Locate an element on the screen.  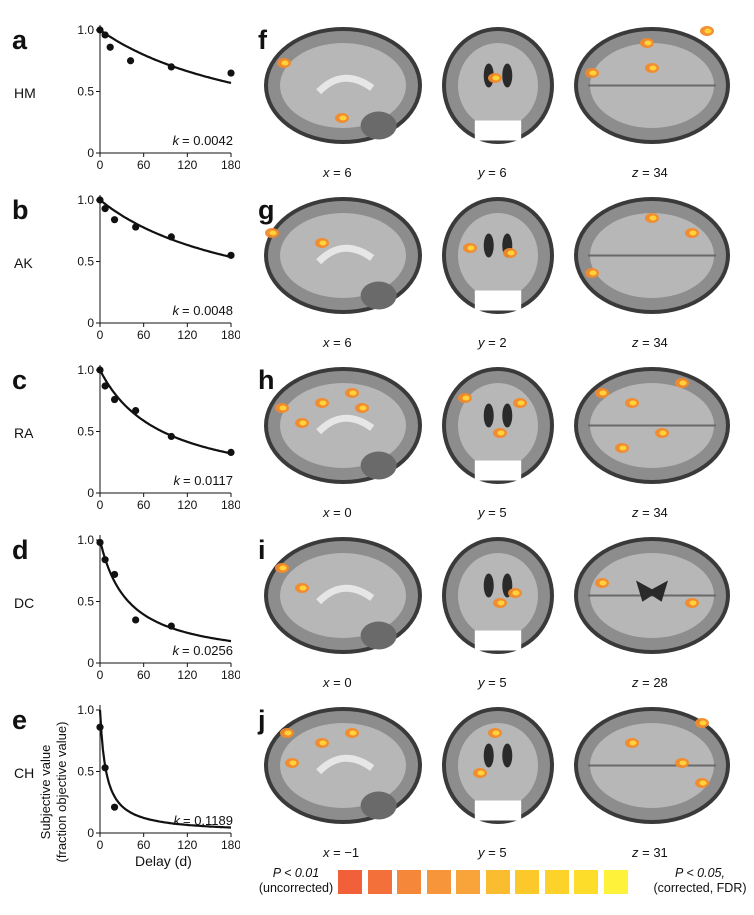
panel-label-b: b is located at coordinates (20, 210).